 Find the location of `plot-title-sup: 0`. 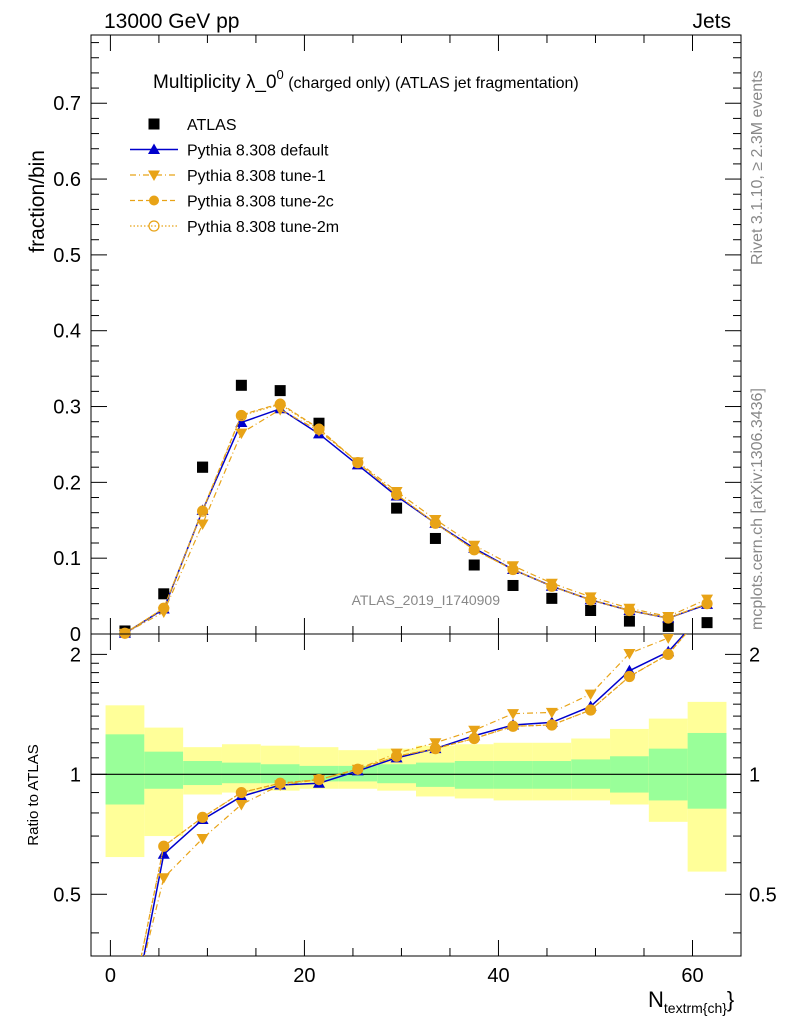

plot-title-sup: 0 is located at coordinates (280, 74).